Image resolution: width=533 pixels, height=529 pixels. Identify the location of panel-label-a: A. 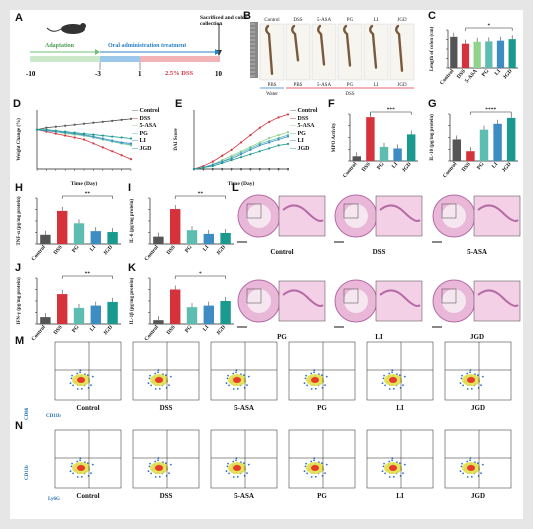
(19, 18).